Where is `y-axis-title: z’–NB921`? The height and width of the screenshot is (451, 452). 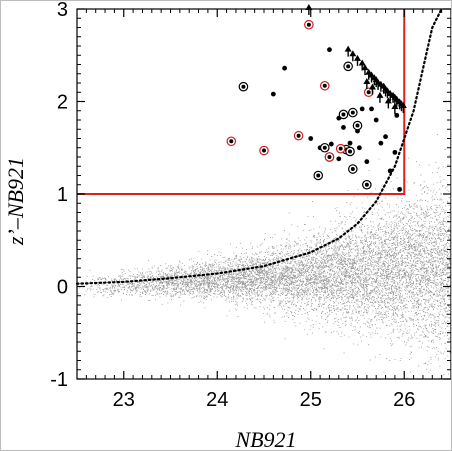 y-axis-title: z’–NB921 is located at coordinates (15, 201).